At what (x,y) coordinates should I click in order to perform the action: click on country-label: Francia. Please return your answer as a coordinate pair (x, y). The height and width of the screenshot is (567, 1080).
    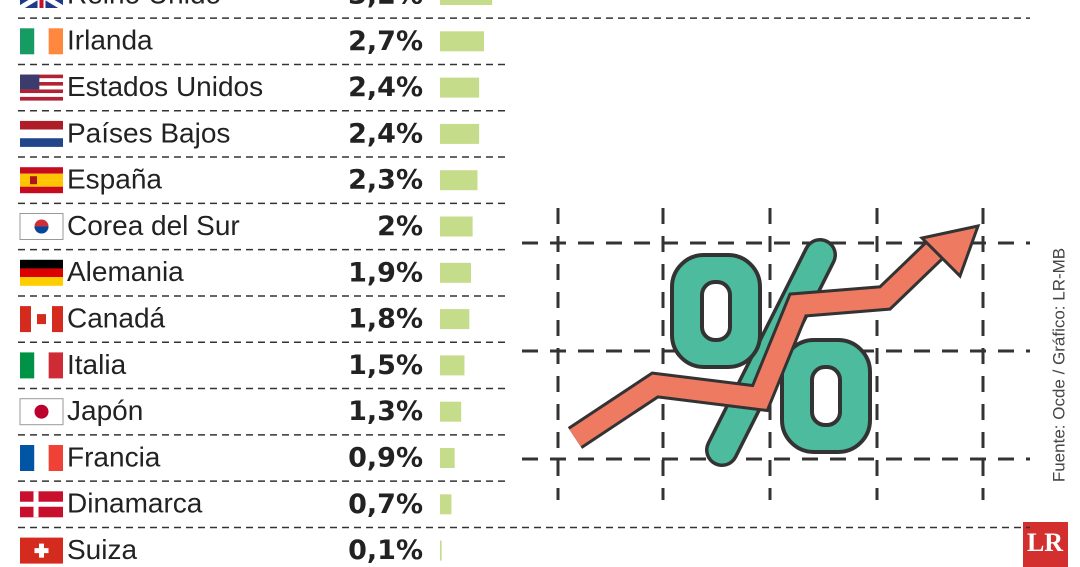
    Looking at the image, I should click on (114, 456).